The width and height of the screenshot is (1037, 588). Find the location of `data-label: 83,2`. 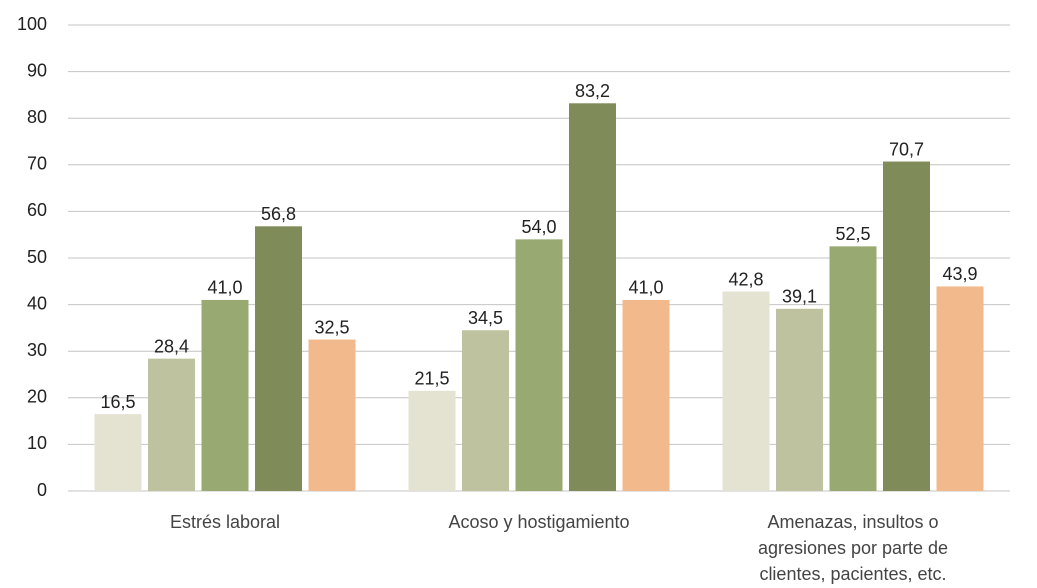

data-label: 83,2 is located at coordinates (592, 91).